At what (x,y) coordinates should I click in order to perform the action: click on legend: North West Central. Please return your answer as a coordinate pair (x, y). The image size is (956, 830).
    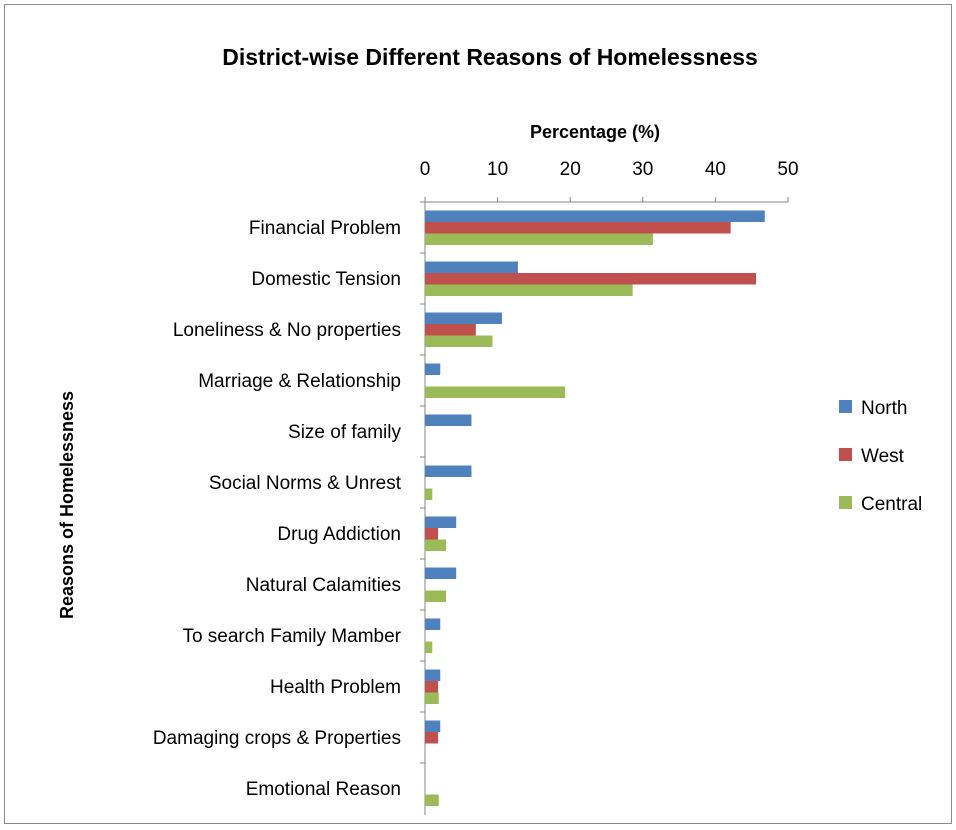
    Looking at the image, I should click on (880, 456).